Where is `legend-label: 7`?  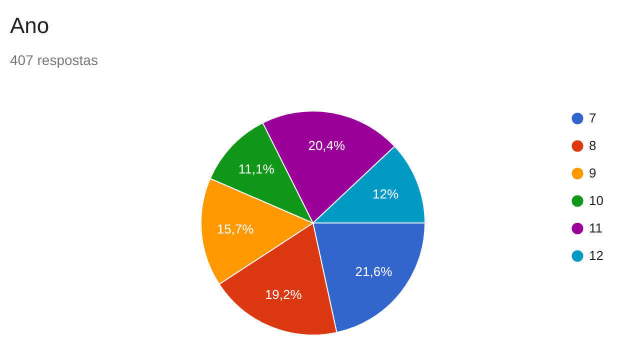 legend-label: 7 is located at coordinates (592, 118).